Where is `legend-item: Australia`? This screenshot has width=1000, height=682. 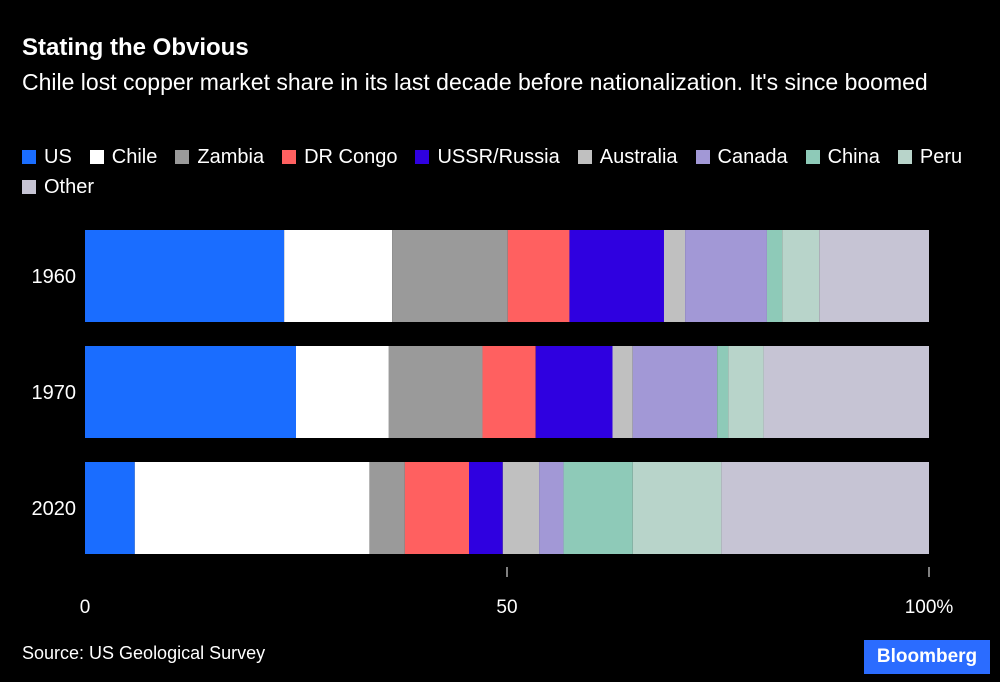 legend-item: Australia is located at coordinates (627, 157).